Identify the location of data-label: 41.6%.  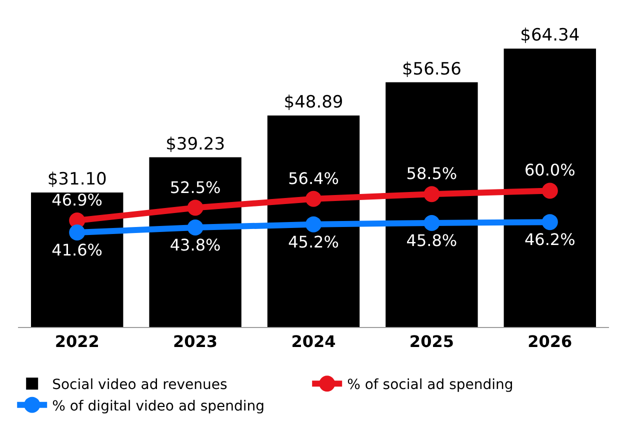
(77, 250).